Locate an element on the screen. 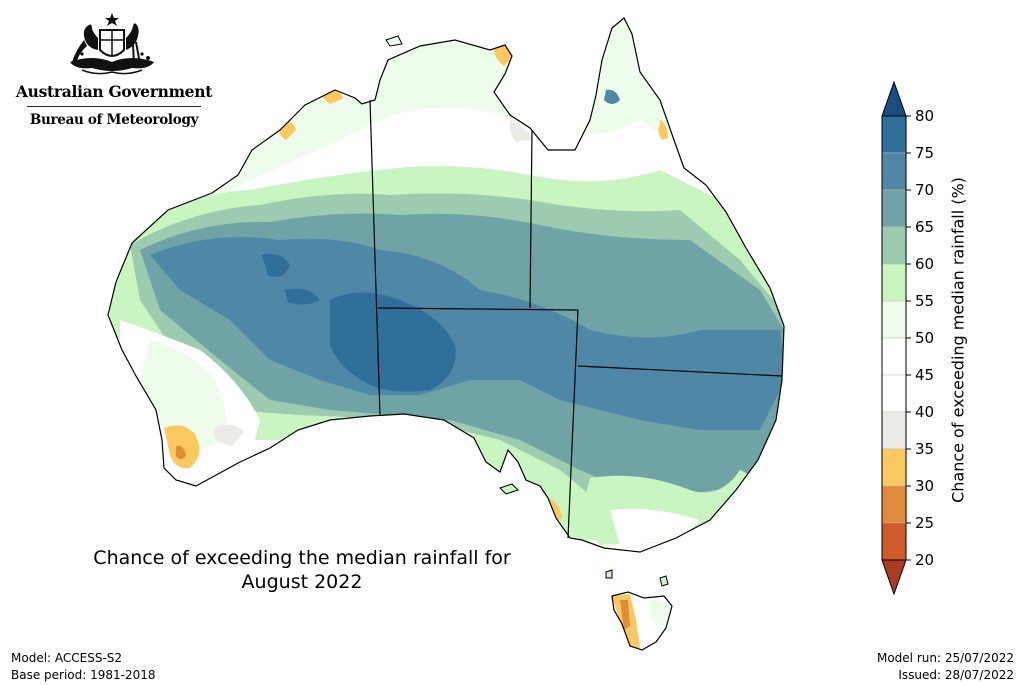 The image size is (1024, 685). legend-tick-label-25: 25 is located at coordinates (924, 523).